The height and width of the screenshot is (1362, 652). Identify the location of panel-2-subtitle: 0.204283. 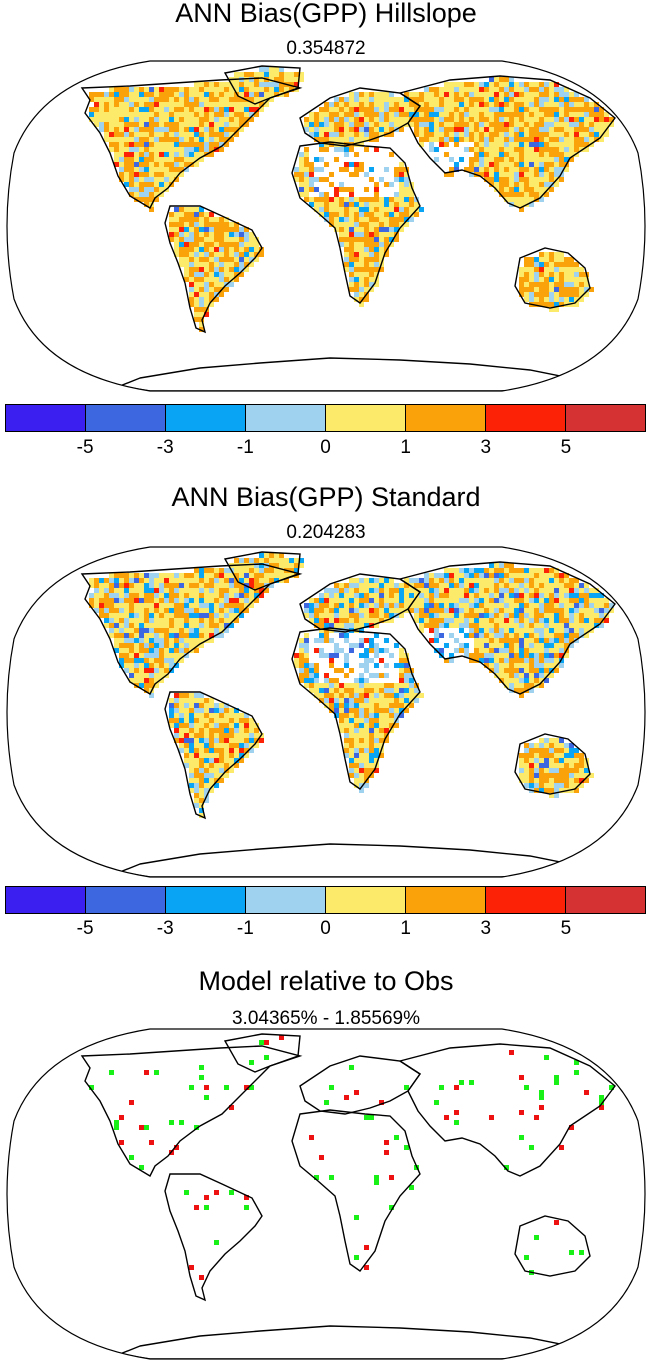
(326, 532).